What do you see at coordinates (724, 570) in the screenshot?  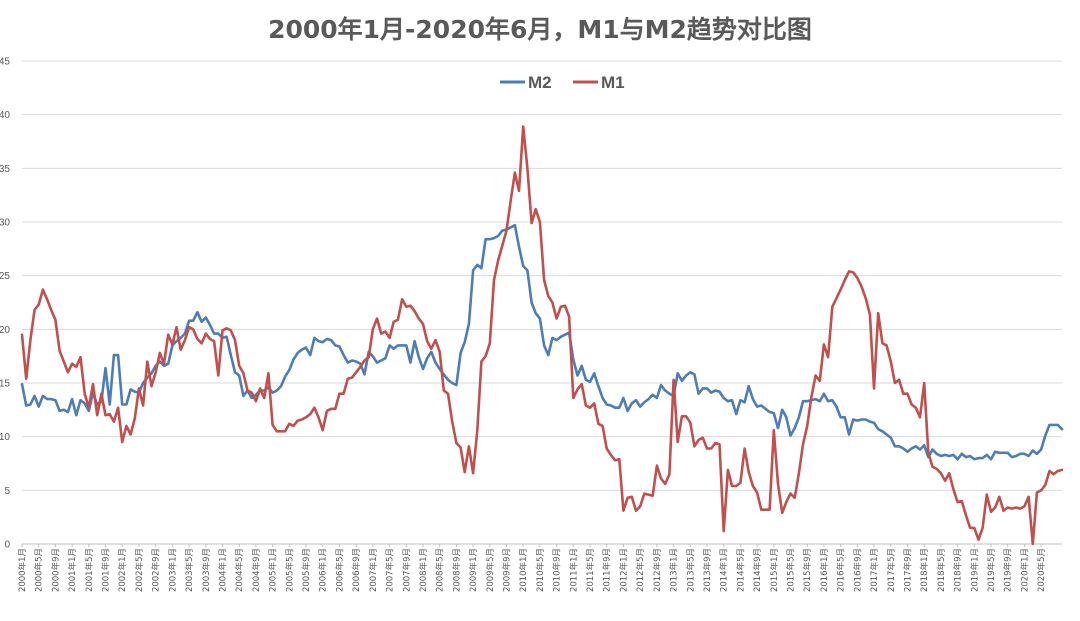 I see `x-tick-label: 2014年1月` at bounding box center [724, 570].